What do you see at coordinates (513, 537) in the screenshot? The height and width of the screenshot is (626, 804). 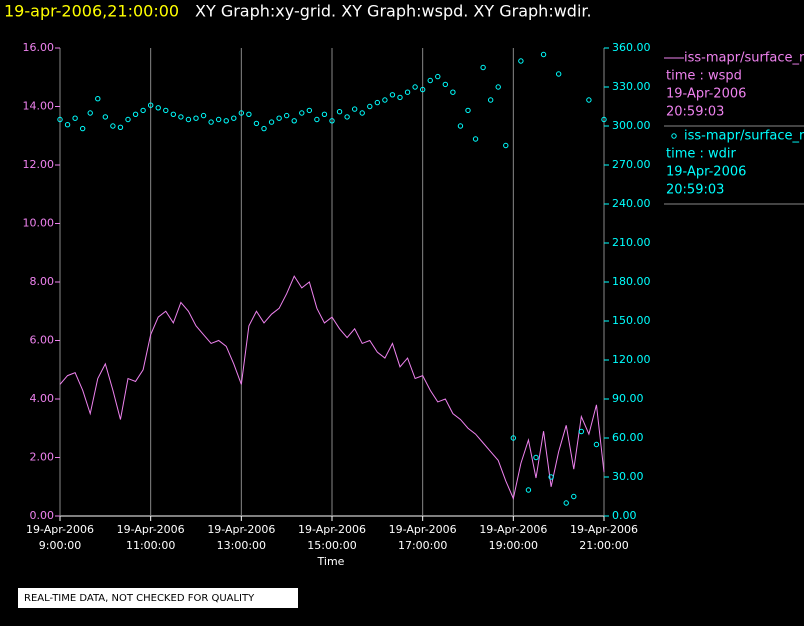 I see `x-tick-label: 19-Apr-2006 19:00:00` at bounding box center [513, 537].